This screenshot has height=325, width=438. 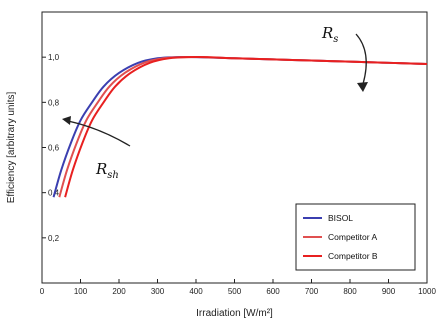 What do you see at coordinates (42, 291) in the screenshot?
I see `x-tick-label: 0` at bounding box center [42, 291].